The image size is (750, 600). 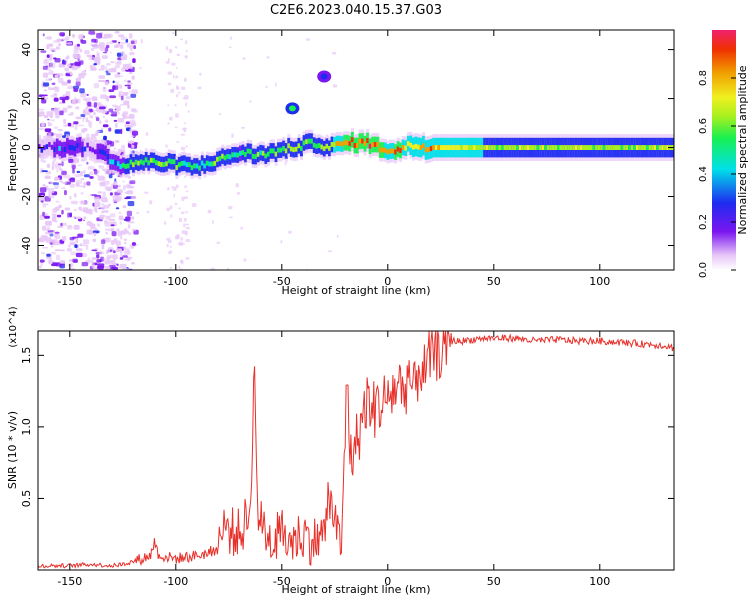 I want to click on x-tick-label: 100, so click(x=599, y=581).